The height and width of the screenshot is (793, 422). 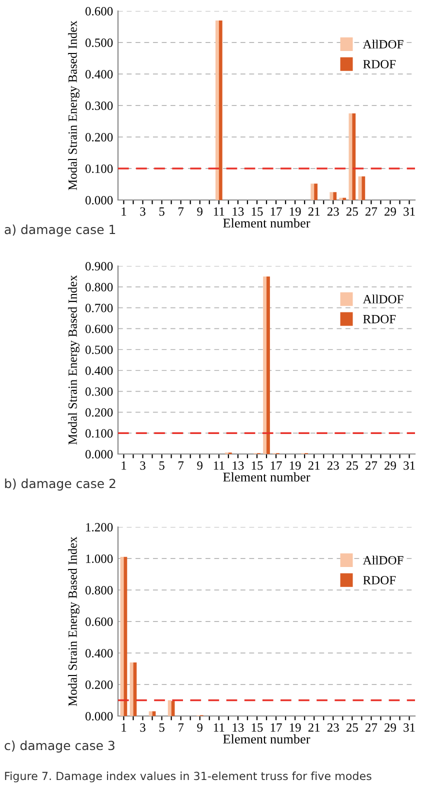 What do you see at coordinates (59, 746) in the screenshot?
I see `text: c) damage case 3` at bounding box center [59, 746].